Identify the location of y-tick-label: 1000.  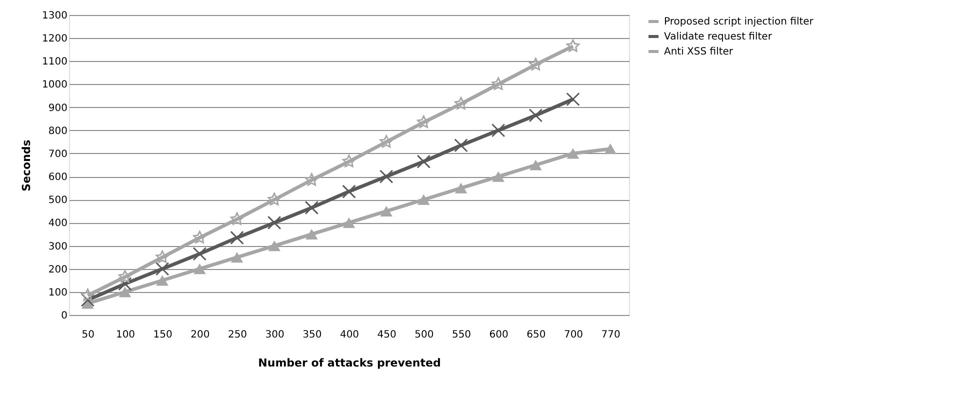
(55, 85).